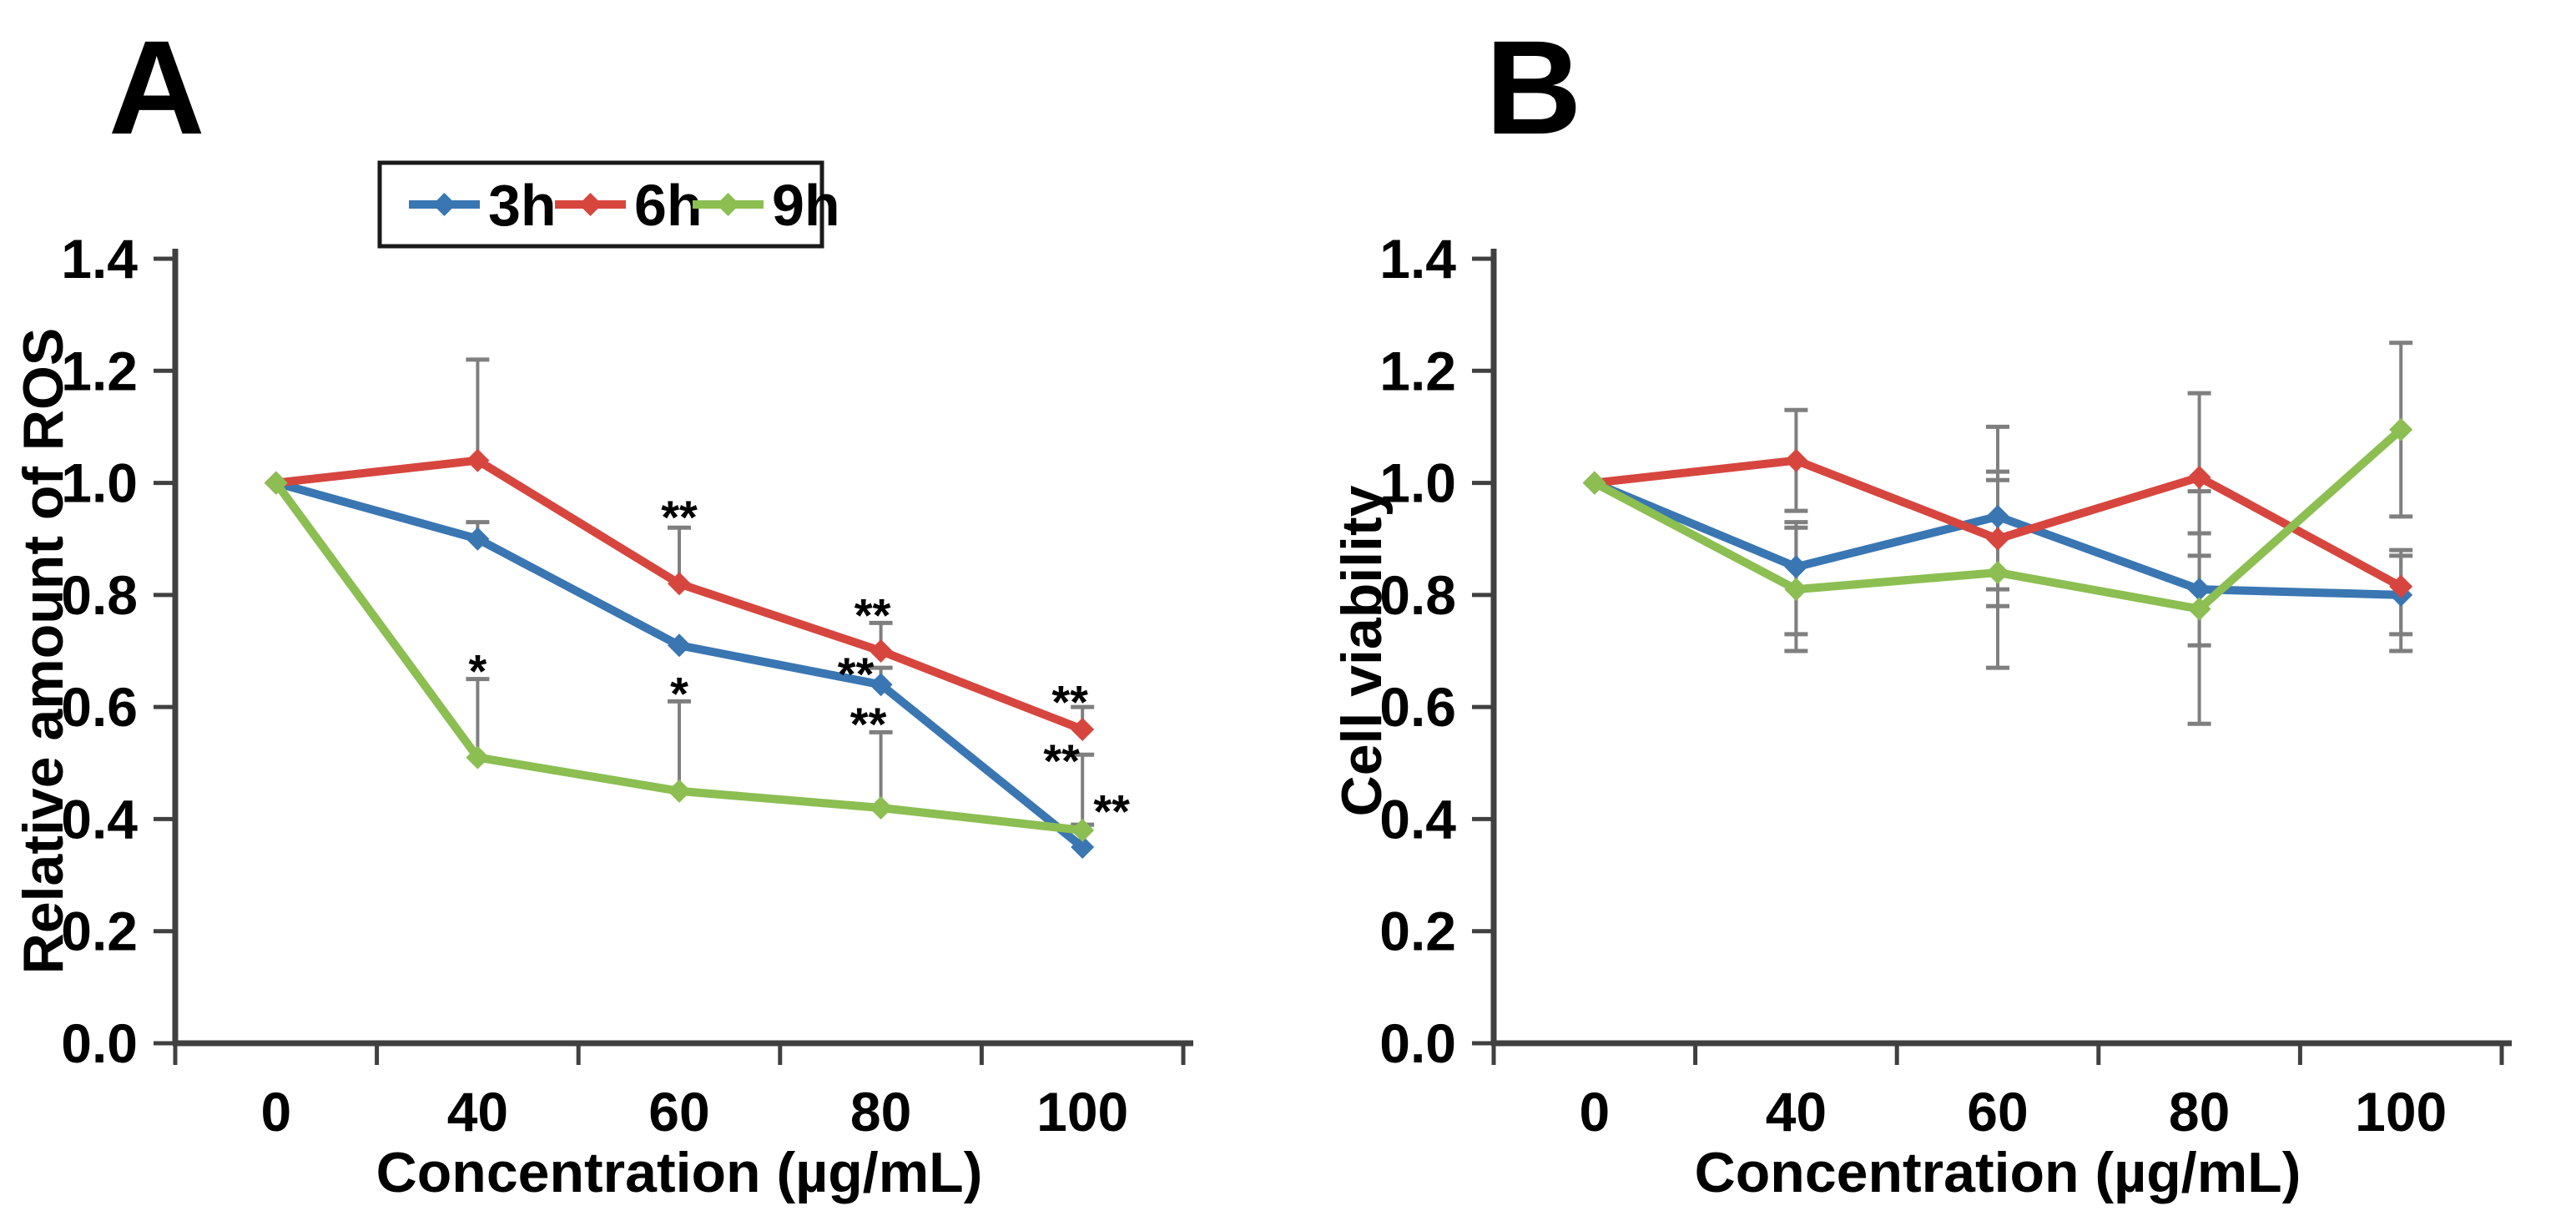 The image size is (2576, 1211). I want to click on panel-label-a: A, so click(156, 88).